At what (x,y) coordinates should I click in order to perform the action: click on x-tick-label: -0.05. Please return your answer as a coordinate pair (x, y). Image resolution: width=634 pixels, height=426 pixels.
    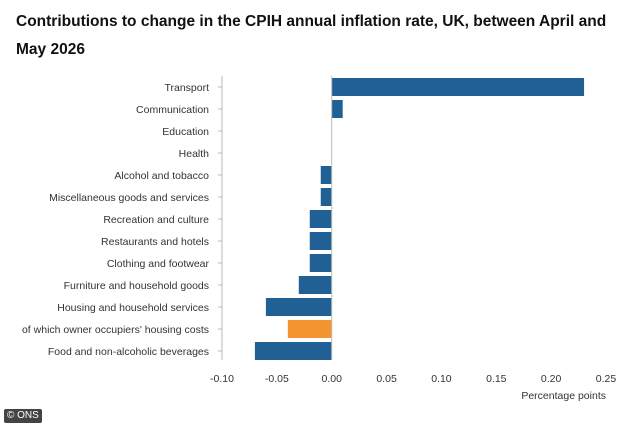
    Looking at the image, I should click on (277, 379).